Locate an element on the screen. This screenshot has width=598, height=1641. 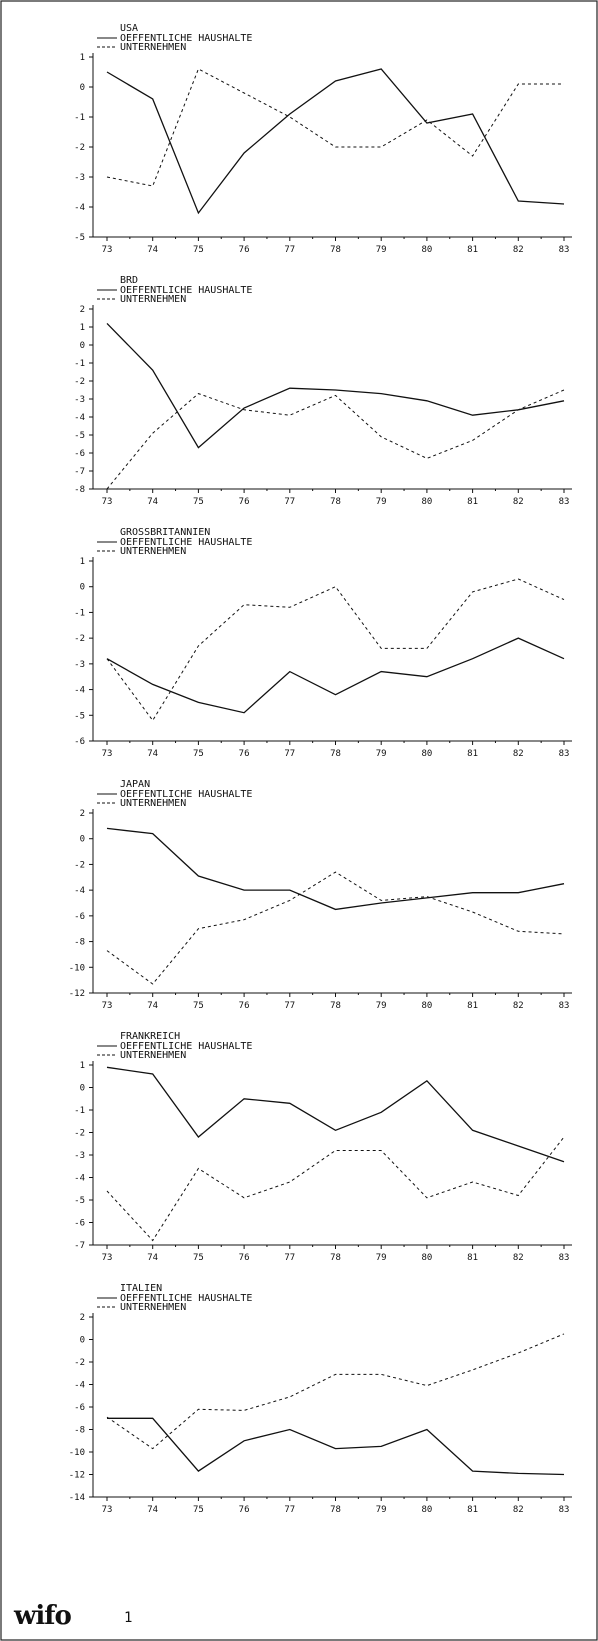
chart-title: BRD is located at coordinates (129, 280).